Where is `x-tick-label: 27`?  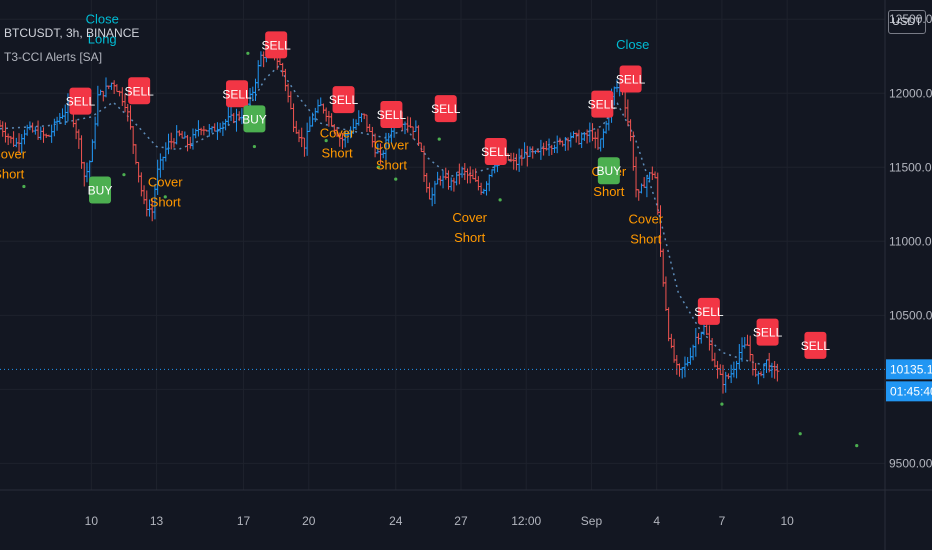
x-tick-label: 27 is located at coordinates (461, 521).